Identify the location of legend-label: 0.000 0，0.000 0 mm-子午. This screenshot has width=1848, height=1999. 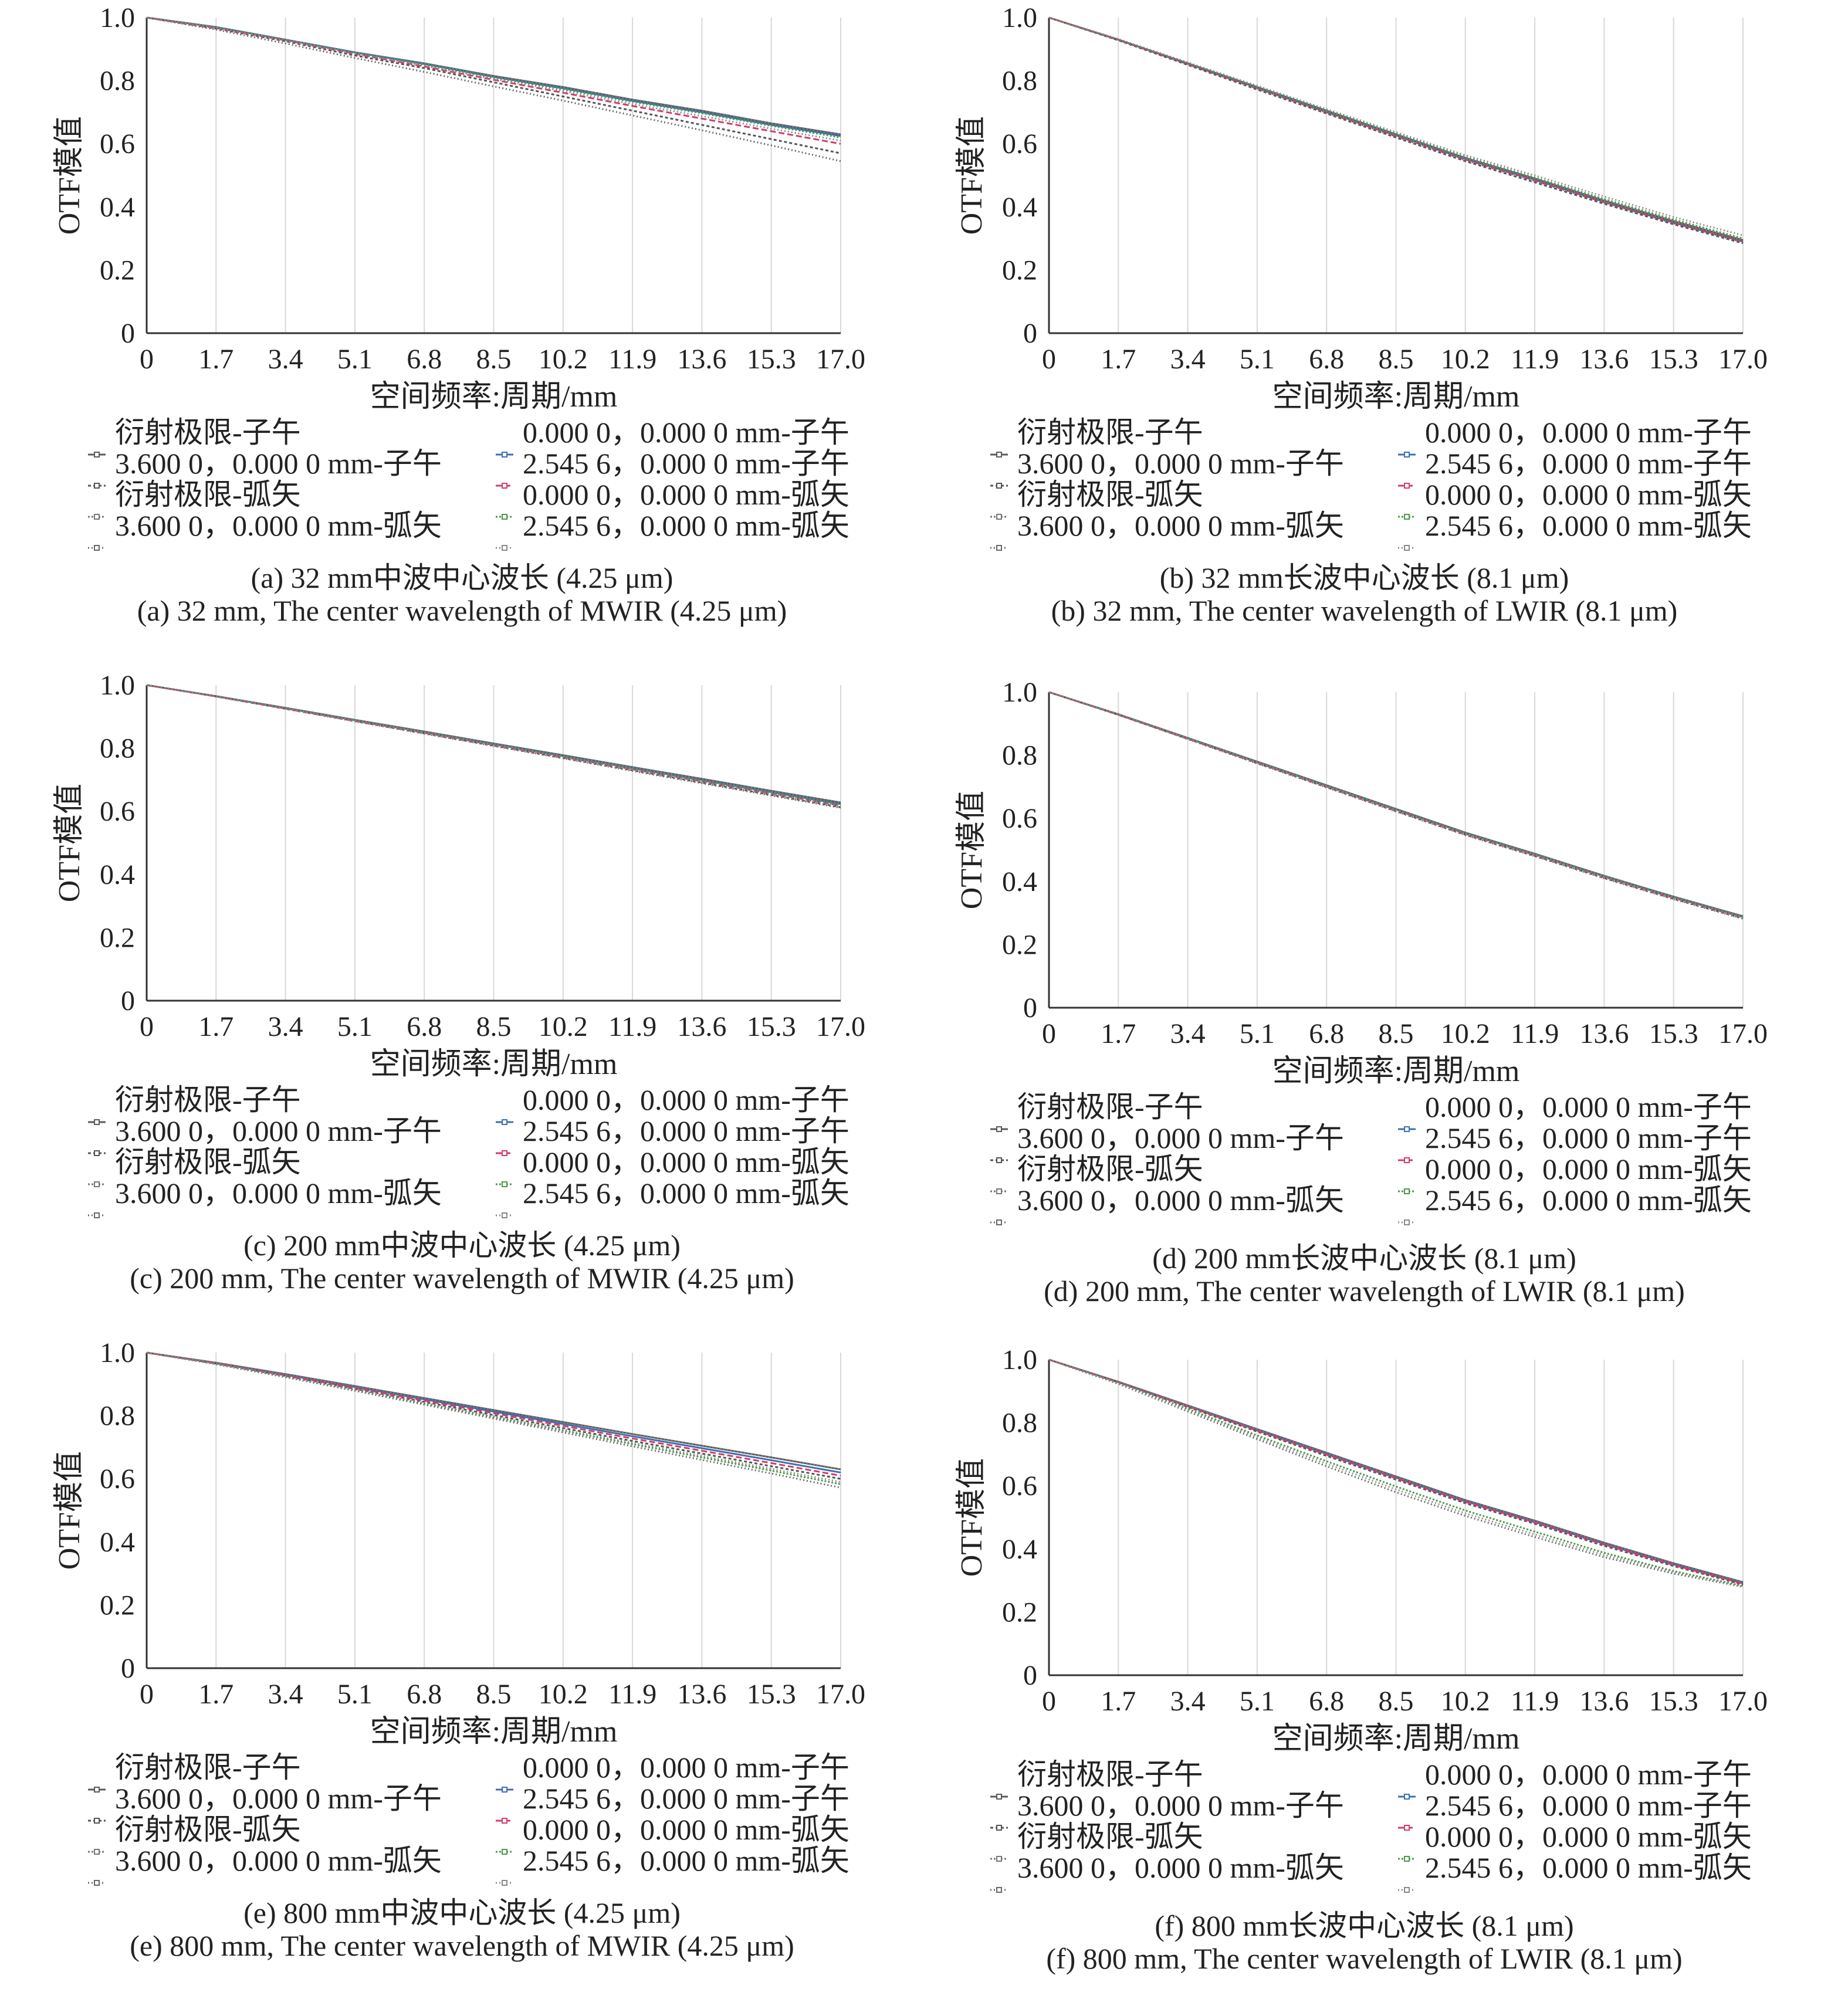
(1588, 1106).